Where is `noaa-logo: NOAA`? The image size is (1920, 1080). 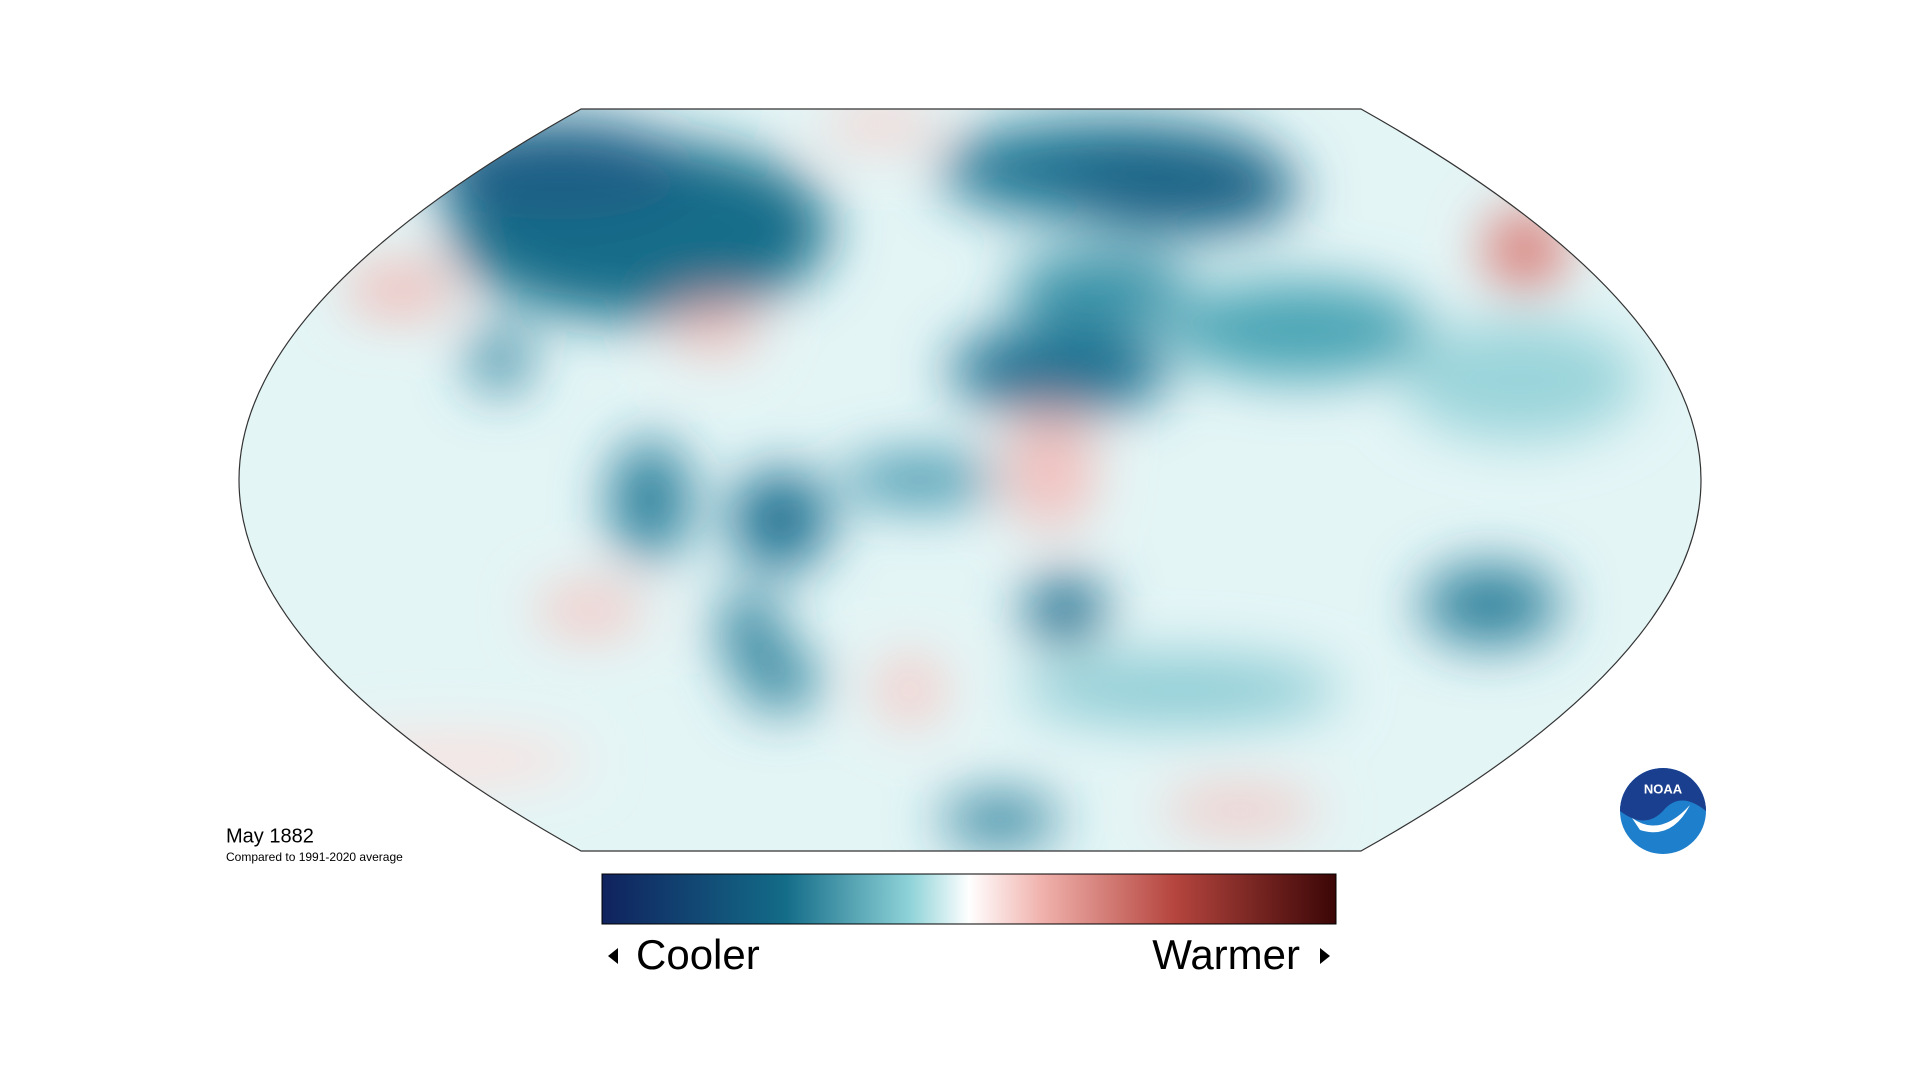
noaa-logo: NOAA is located at coordinates (1663, 811).